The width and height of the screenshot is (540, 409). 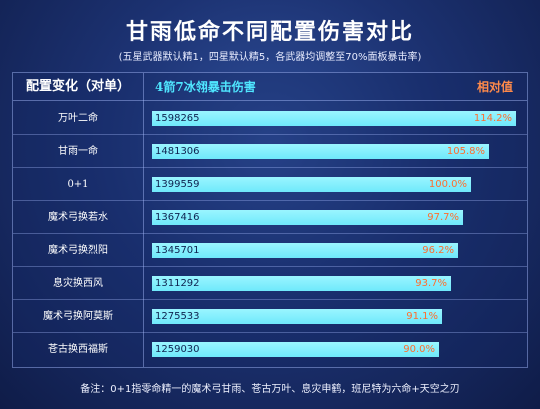 I want to click on relative-value: 90.0%, so click(x=419, y=349).